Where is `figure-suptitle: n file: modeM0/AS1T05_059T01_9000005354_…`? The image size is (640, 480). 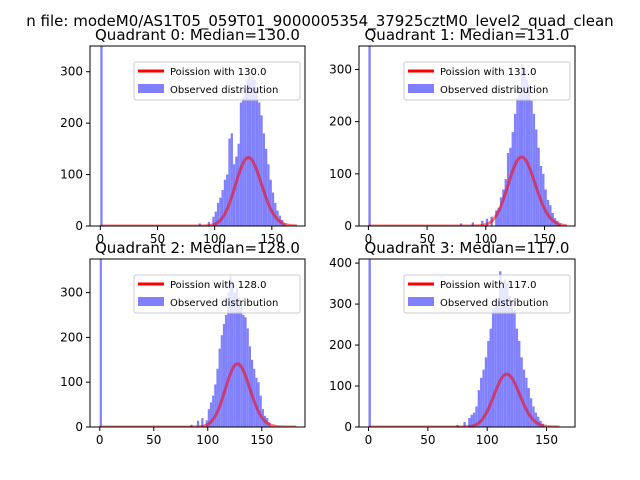 figure-suptitle: n file: modeM0/AS1T05_059T01_9000005354_… is located at coordinates (319, 21).